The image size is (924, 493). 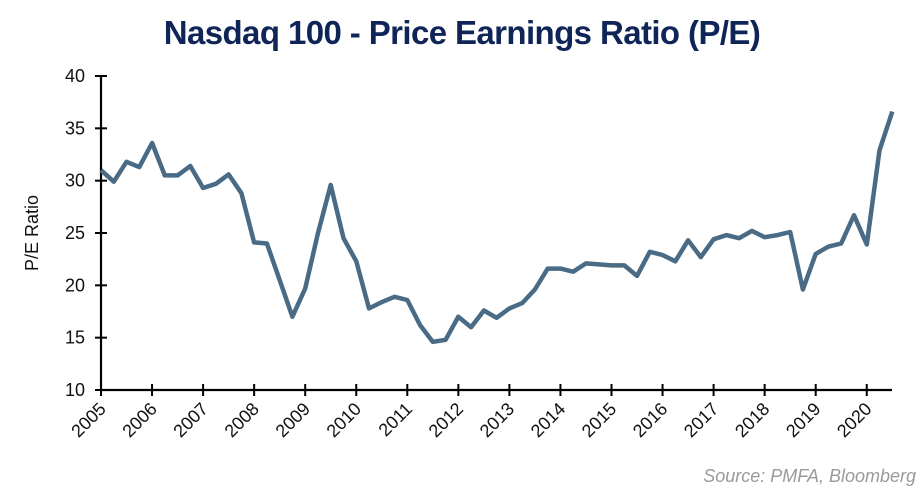 What do you see at coordinates (854, 420) in the screenshot?
I see `x-tick-label: 2020` at bounding box center [854, 420].